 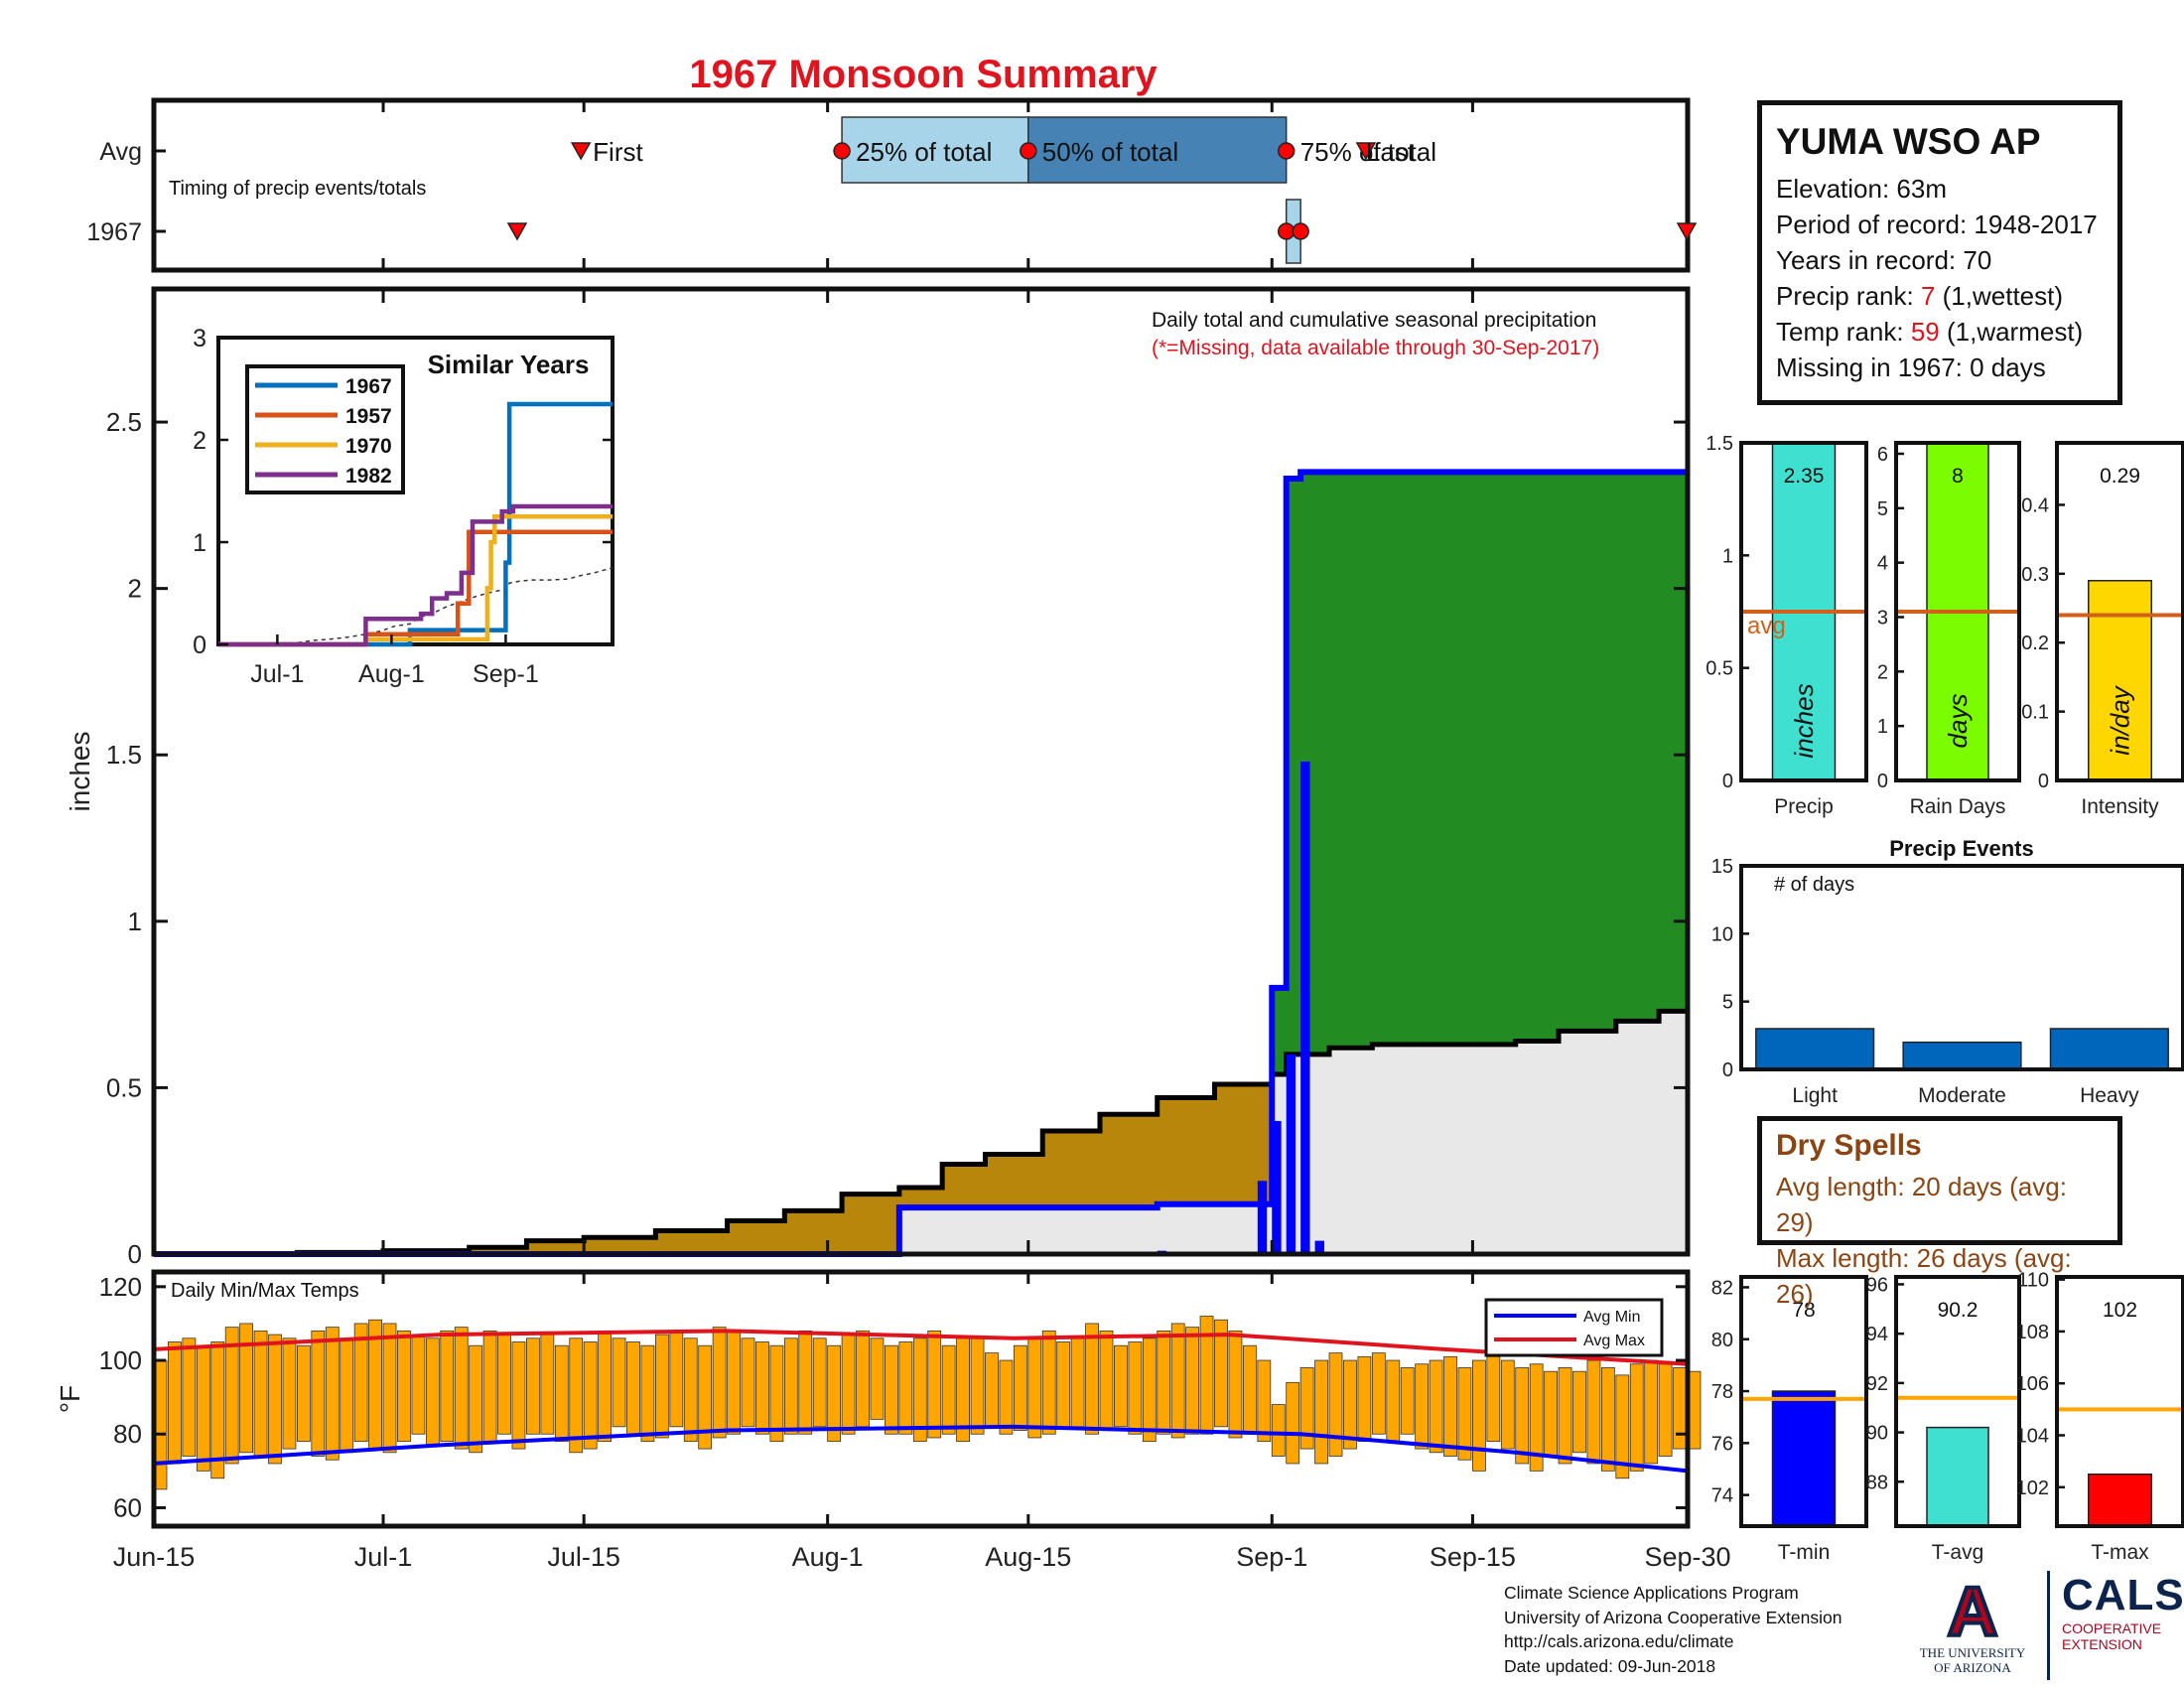 I want to click on tavg-panel-ytick-label: 92, so click(x=1877, y=1384).